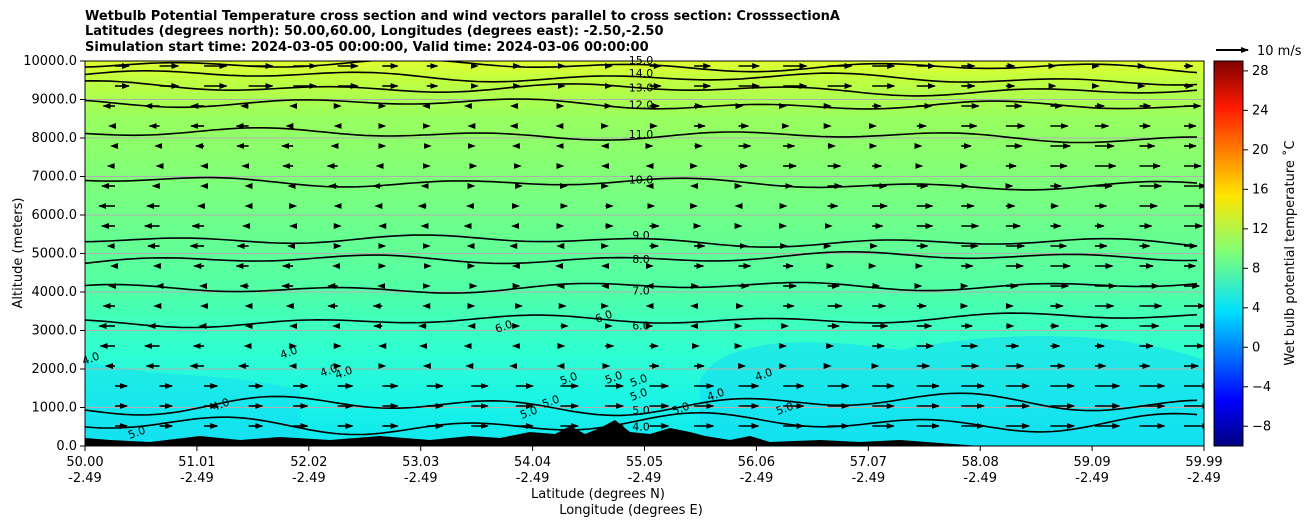  What do you see at coordinates (192, 403) in the screenshot?
I see `cold-region-west` at bounding box center [192, 403].